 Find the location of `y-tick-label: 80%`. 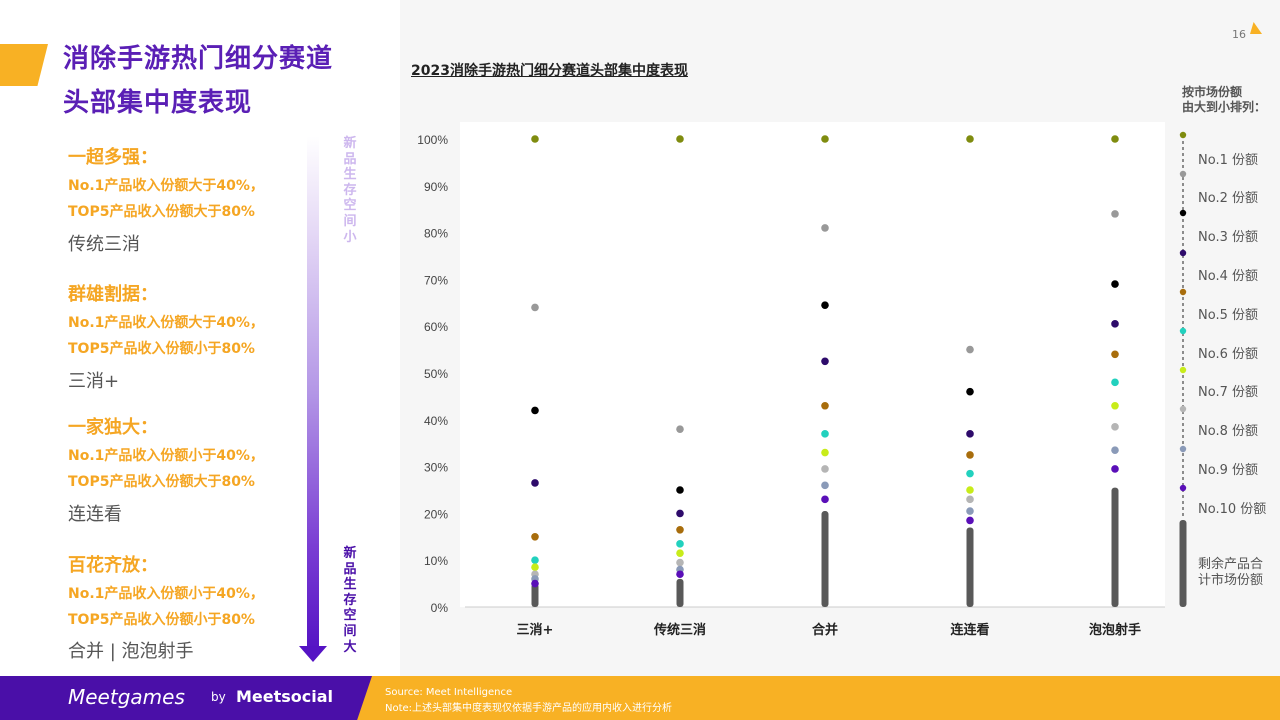

y-tick-label: 80% is located at coordinates (436, 234).